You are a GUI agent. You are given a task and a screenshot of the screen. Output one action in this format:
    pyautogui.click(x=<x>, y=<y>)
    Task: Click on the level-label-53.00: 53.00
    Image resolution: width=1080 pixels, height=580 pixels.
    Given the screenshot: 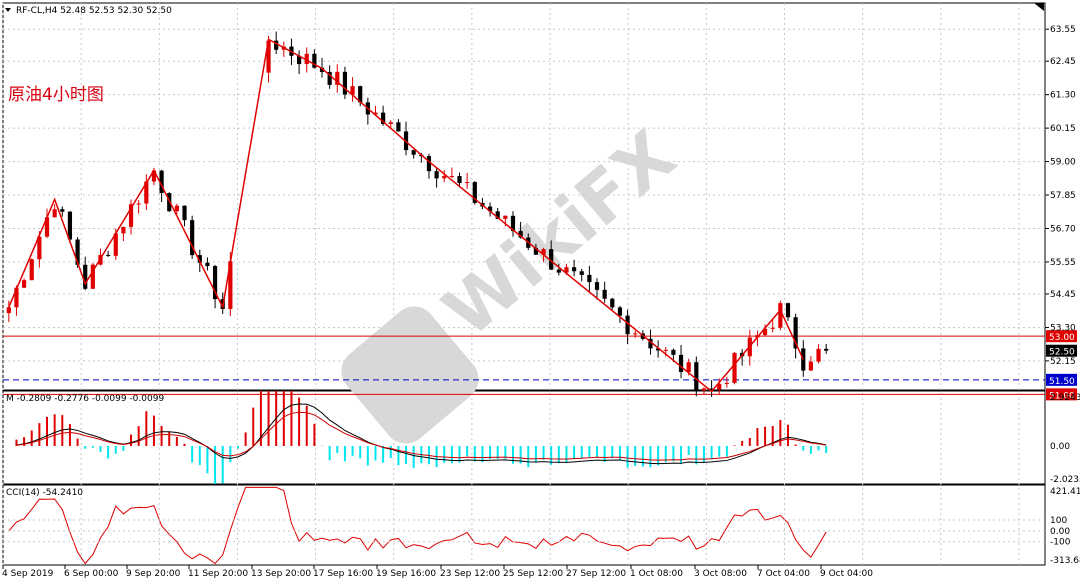 What is the action you would take?
    pyautogui.click(x=1062, y=338)
    